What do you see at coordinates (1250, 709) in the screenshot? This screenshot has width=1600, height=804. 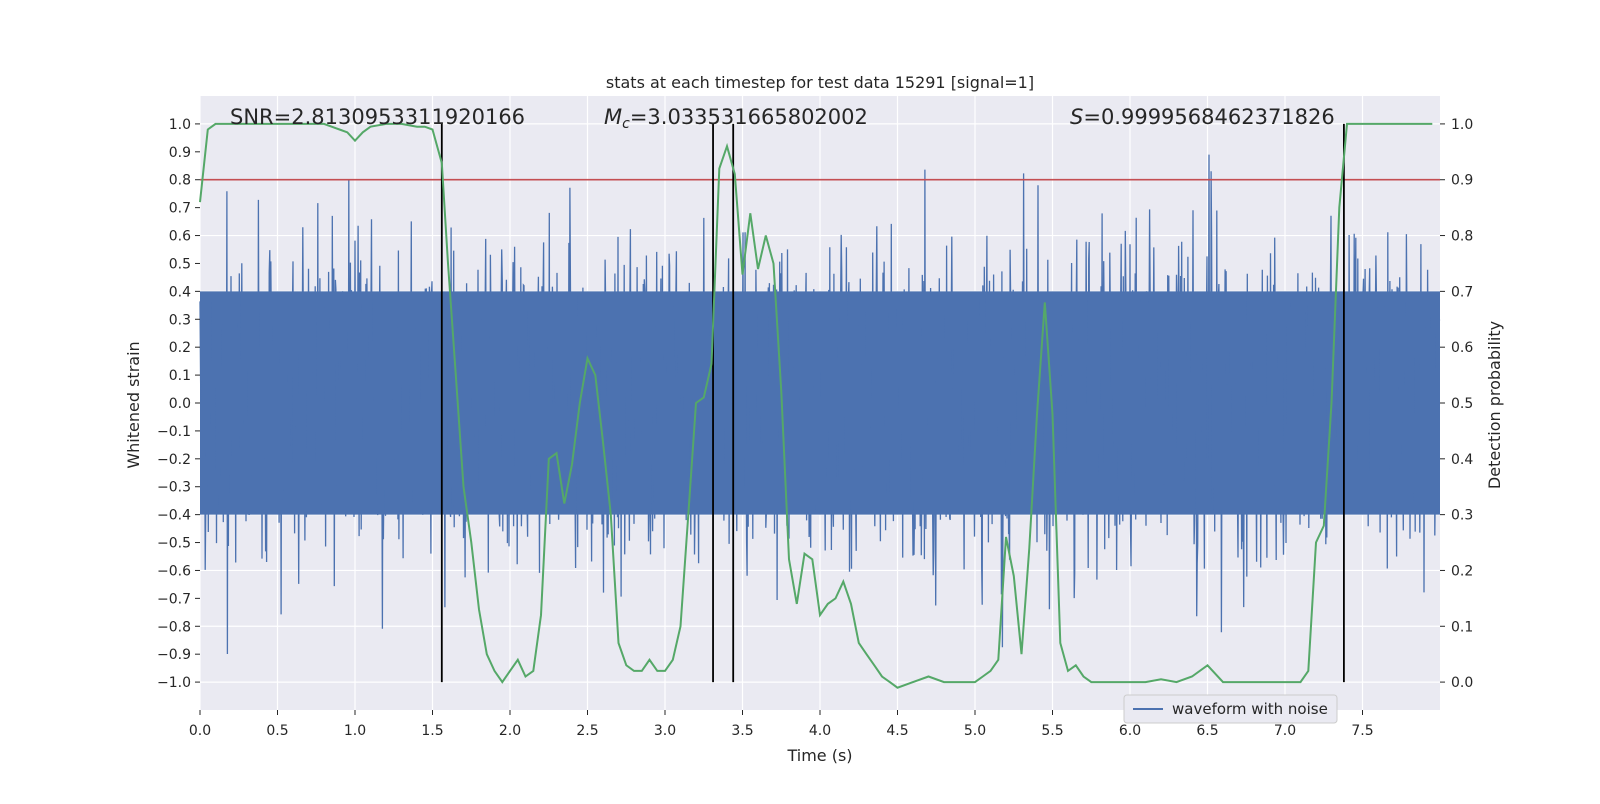 I see `legend-label: waveform with noise` at bounding box center [1250, 709].